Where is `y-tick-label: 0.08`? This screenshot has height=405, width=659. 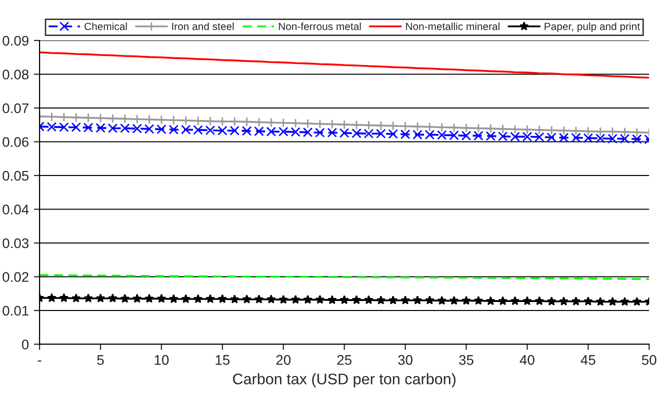 y-tick-label: 0.08 is located at coordinates (15, 75).